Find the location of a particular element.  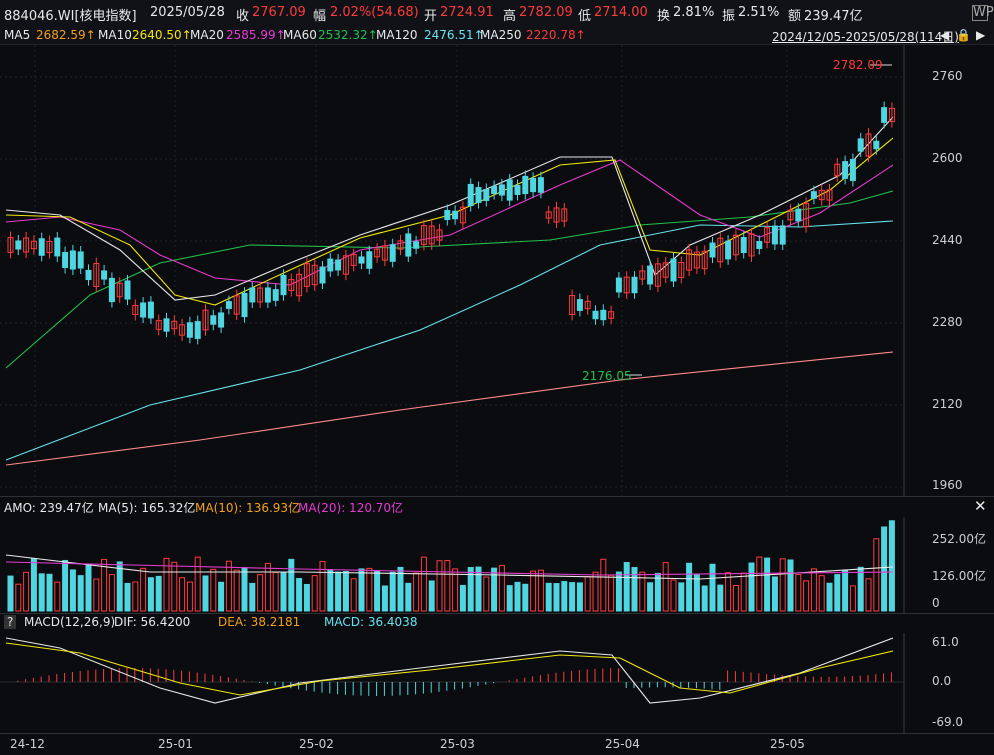

prev-arrow-icon: ◀ is located at coordinates (945, 35).